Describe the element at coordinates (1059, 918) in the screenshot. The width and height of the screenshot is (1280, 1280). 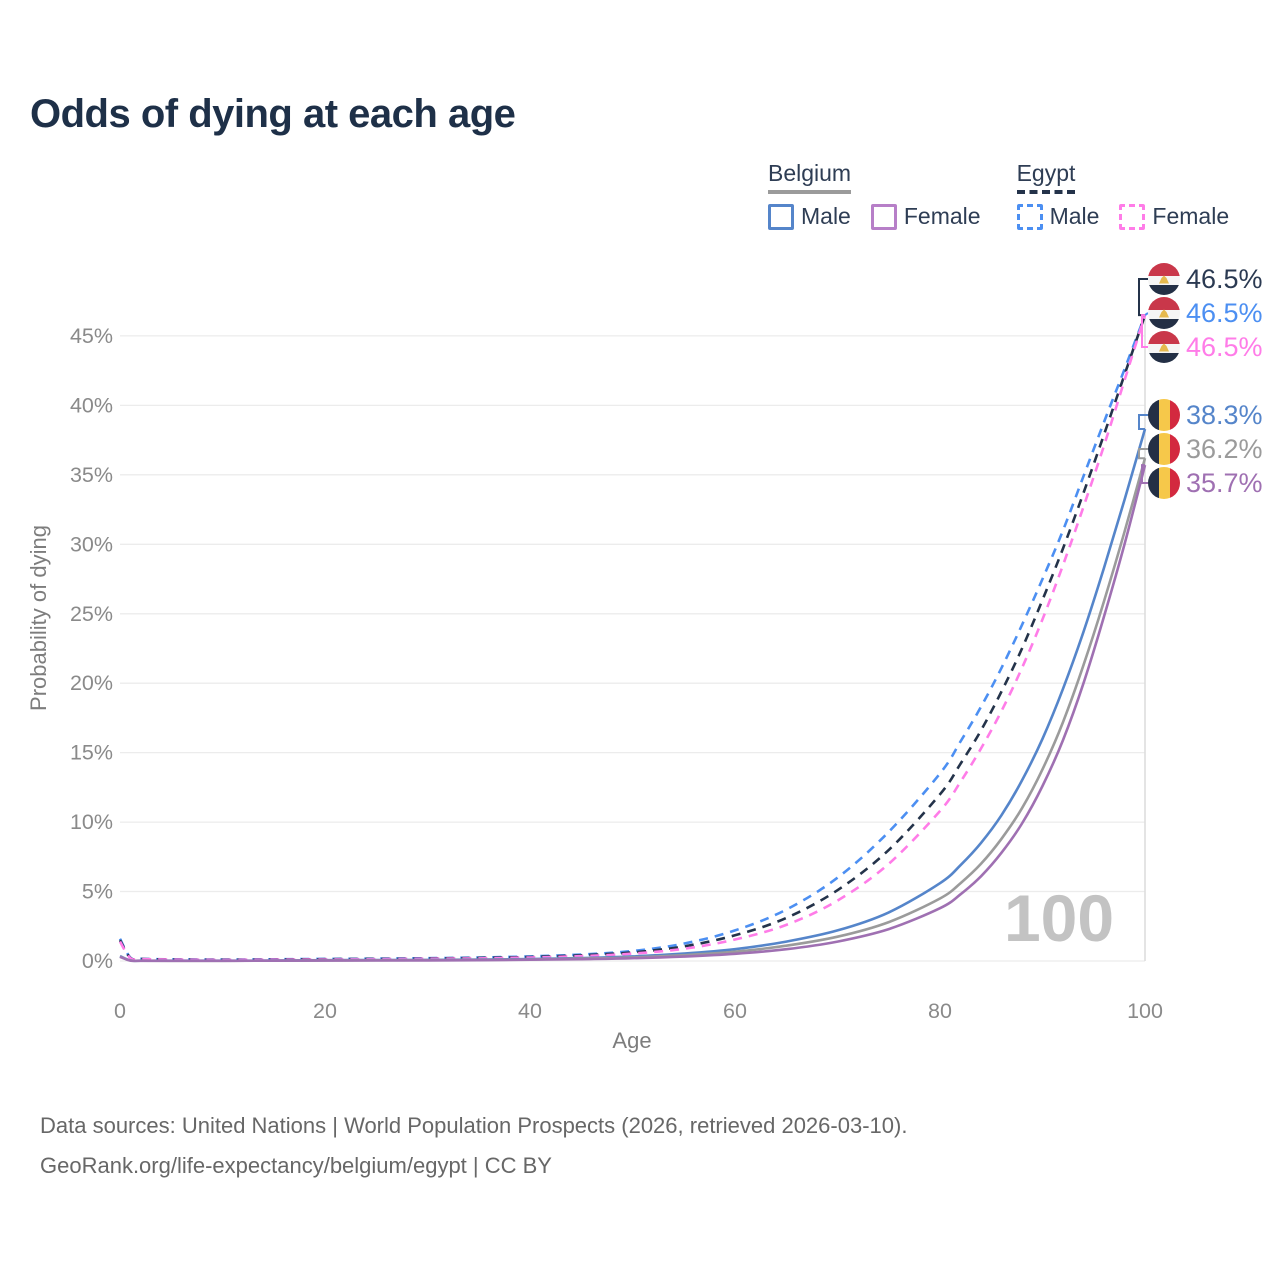
I see `current-age-watermark: 100` at that location.